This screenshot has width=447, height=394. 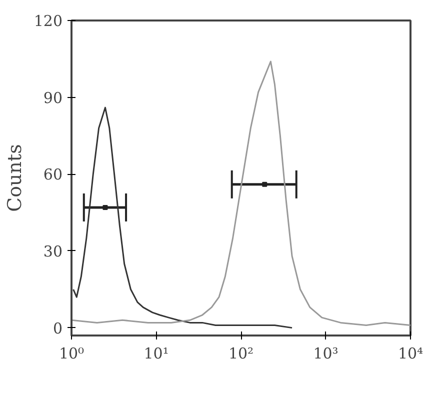 I want to click on x-tick-label: 10², so click(x=241, y=353).